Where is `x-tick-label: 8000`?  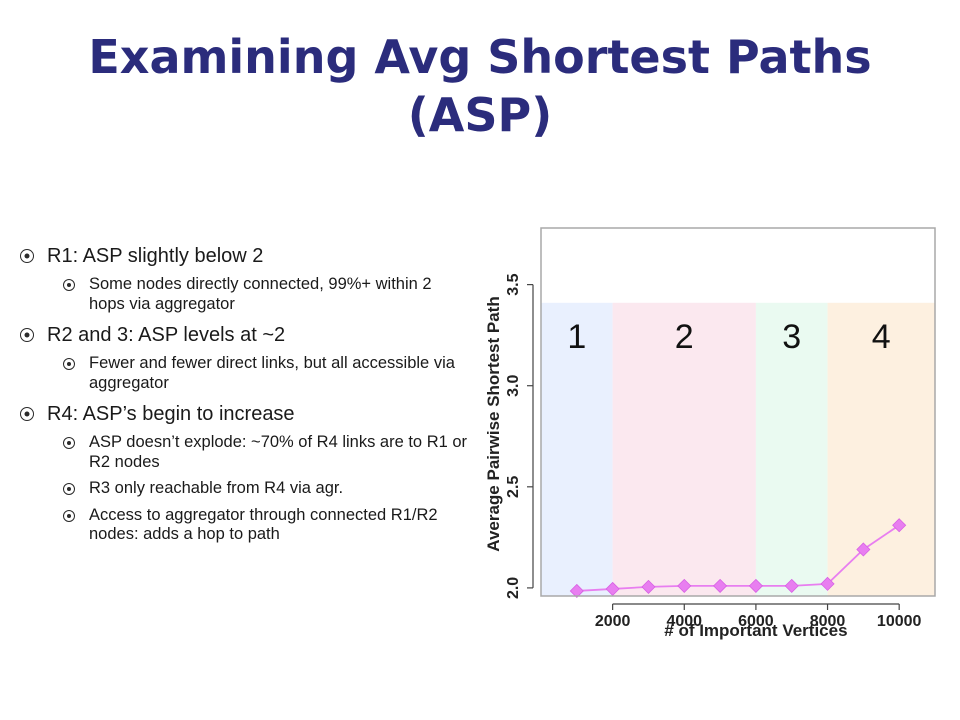
x-tick-label: 8000 is located at coordinates (828, 621).